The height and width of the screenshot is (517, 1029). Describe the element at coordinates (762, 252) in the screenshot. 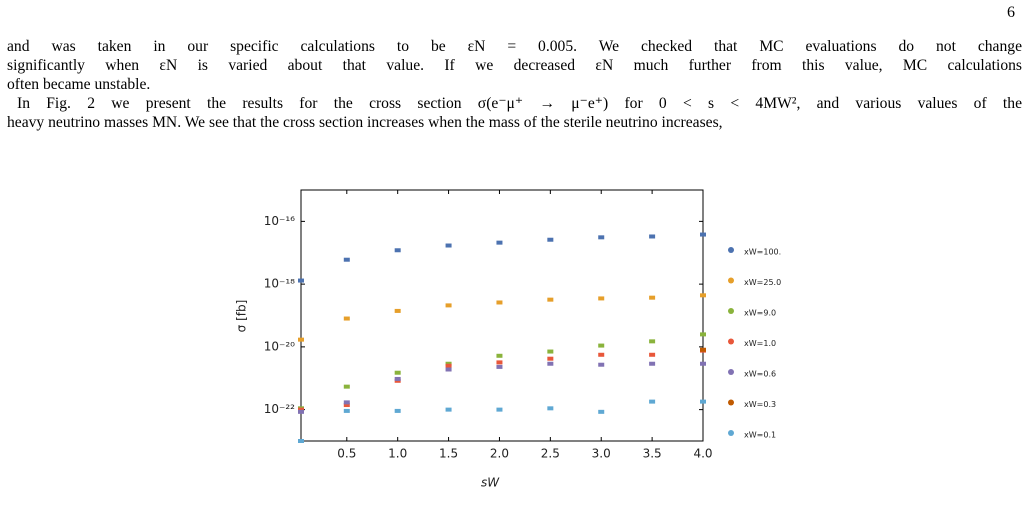

I see `legend-label: xW=100.` at that location.